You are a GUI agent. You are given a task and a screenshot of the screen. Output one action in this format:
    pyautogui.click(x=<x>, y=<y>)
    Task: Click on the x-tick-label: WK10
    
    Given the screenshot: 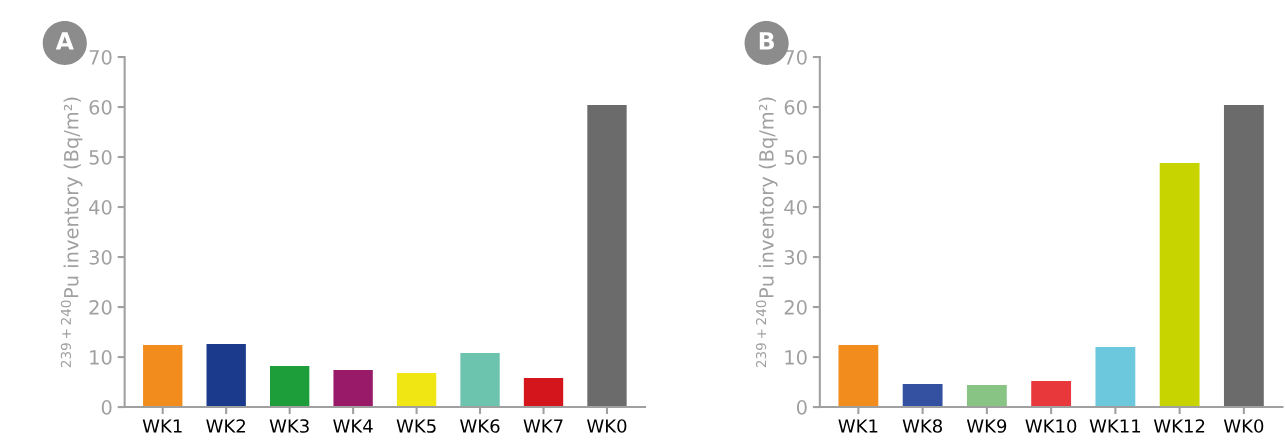 What is the action you would take?
    pyautogui.click(x=1051, y=426)
    